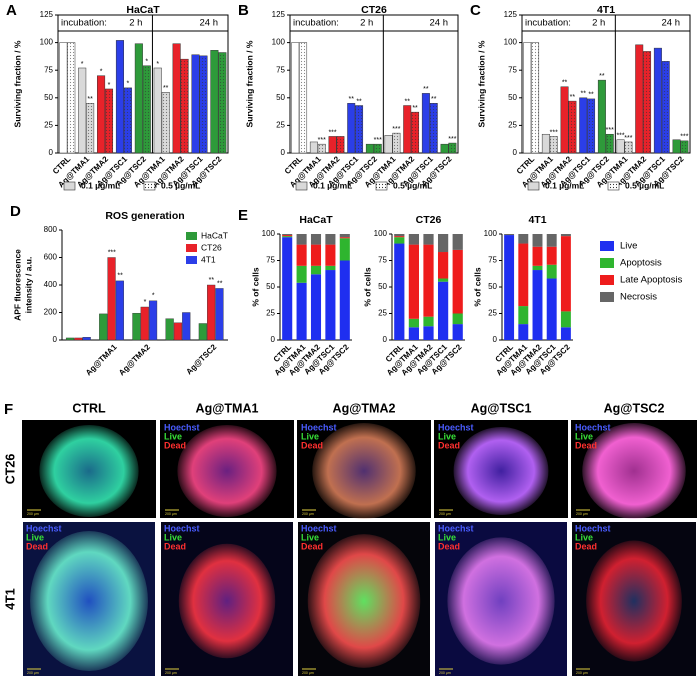 The image size is (697, 678). What do you see at coordinates (101, 359) in the screenshot?
I see `x-tick-label: Ag@TMA1` at bounding box center [101, 359].